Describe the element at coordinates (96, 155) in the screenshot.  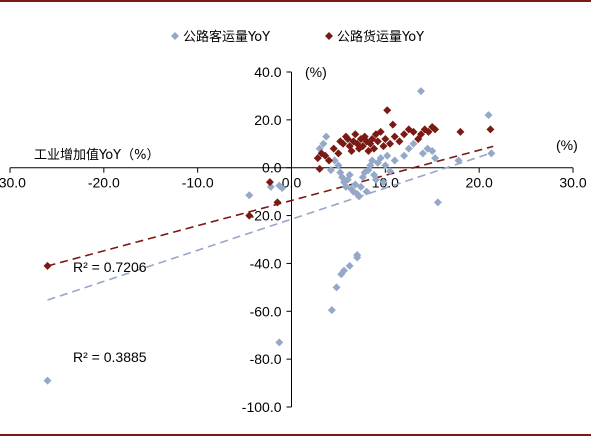
I see `x-axis-title: 工业增加值YoY（%）` at that location.